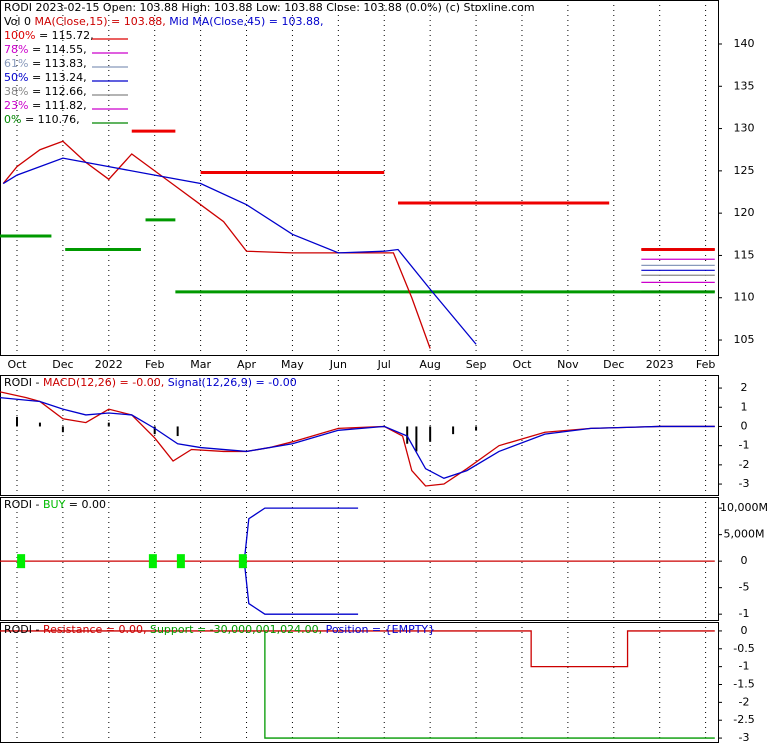  I want to click on fib-value: = 112.66,, so click(57, 91).